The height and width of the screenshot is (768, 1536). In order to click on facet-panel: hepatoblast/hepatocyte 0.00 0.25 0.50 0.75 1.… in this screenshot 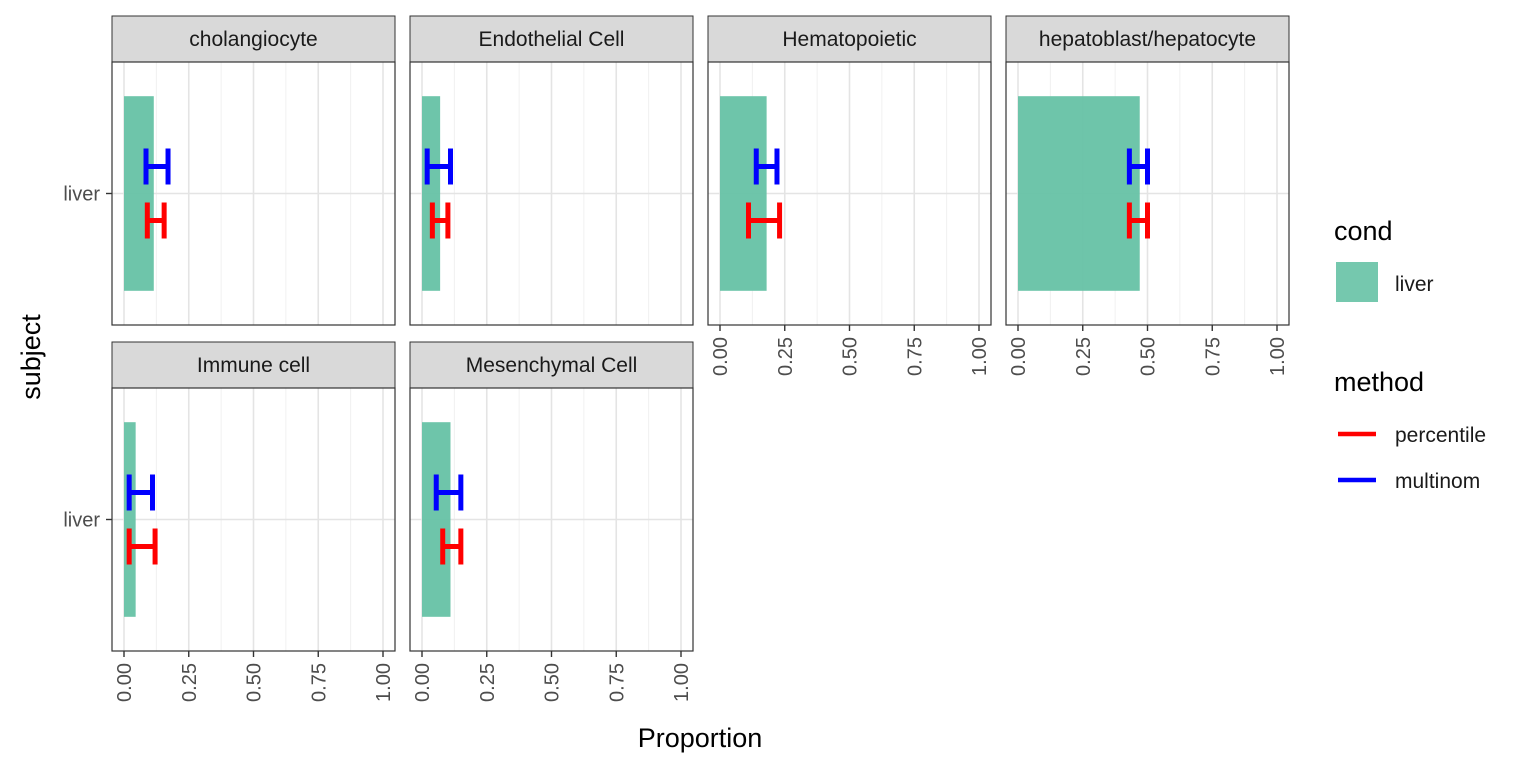, I will do `click(1147, 195)`.